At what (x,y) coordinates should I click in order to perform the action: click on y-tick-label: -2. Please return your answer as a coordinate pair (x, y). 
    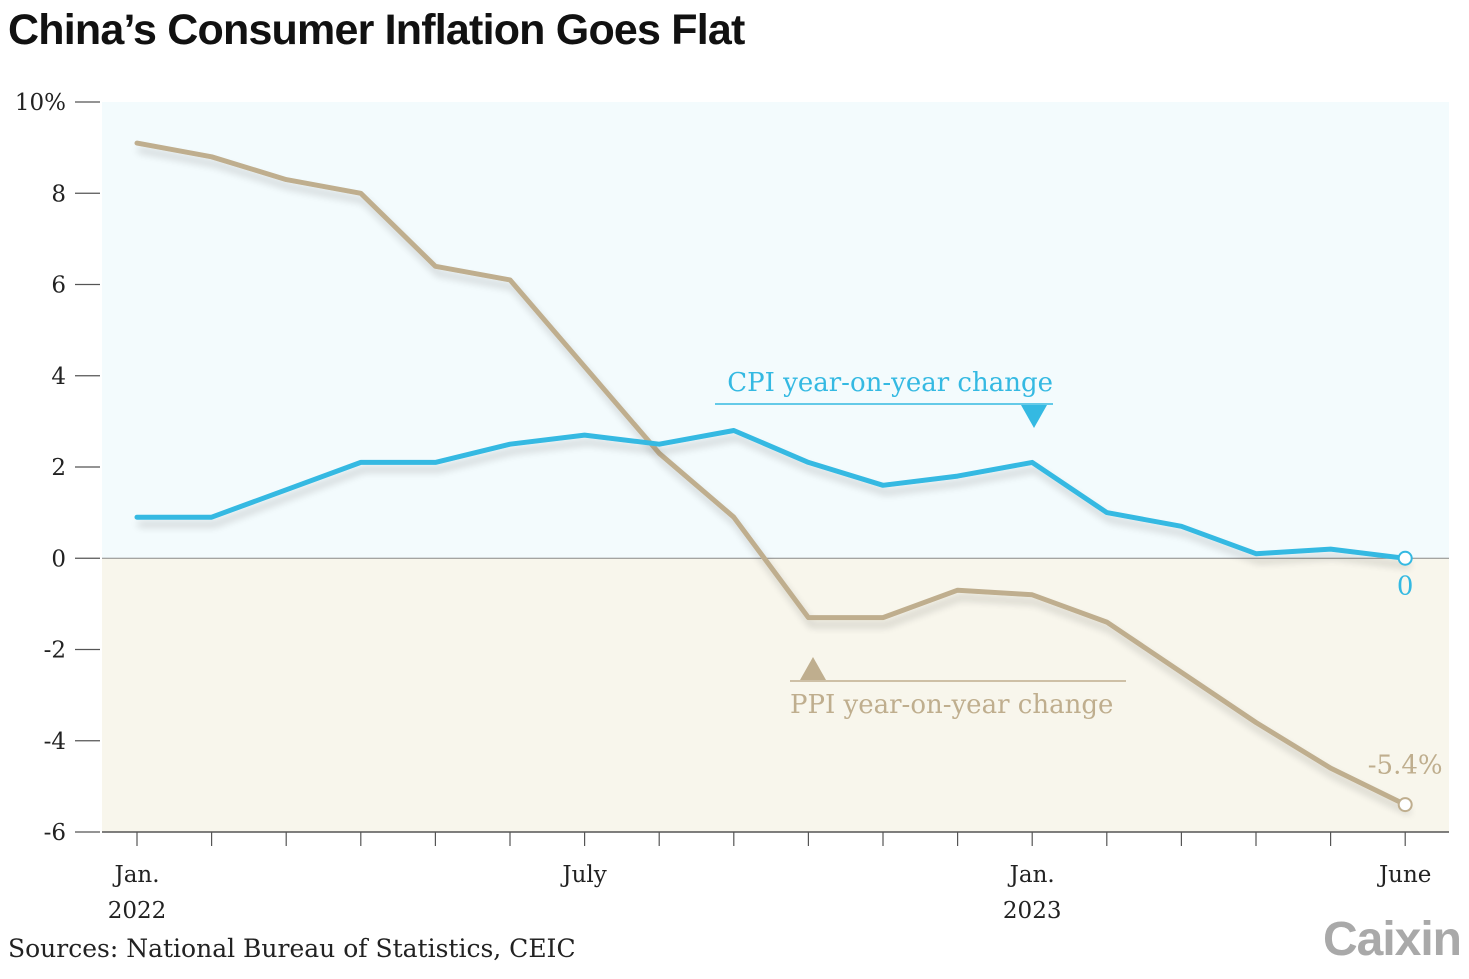
    Looking at the image, I should click on (55, 651).